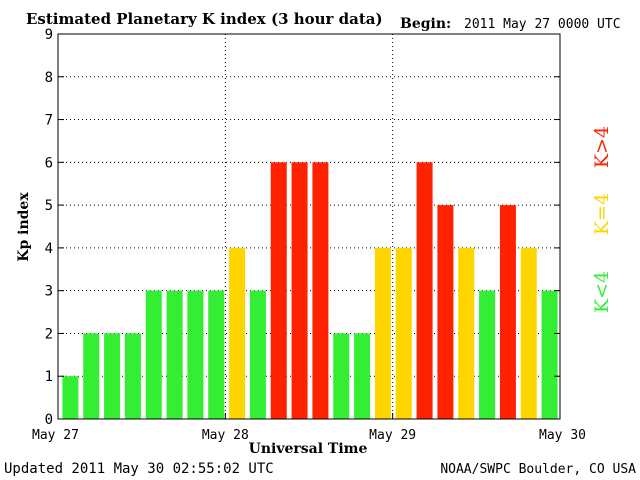 The width and height of the screenshot is (640, 480). I want to click on y-tick-label: 2, so click(49, 334).